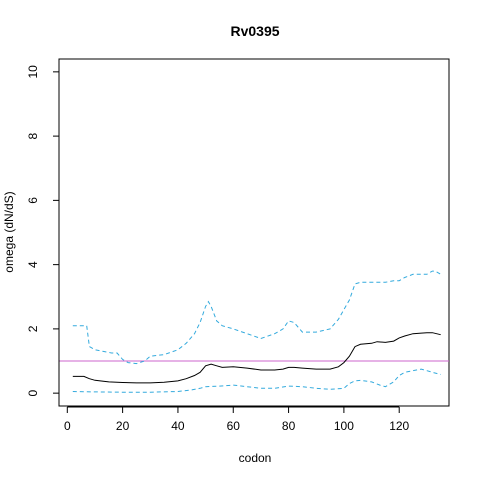 This screenshot has height=480, width=480. I want to click on series-line-estimate, so click(256, 358).